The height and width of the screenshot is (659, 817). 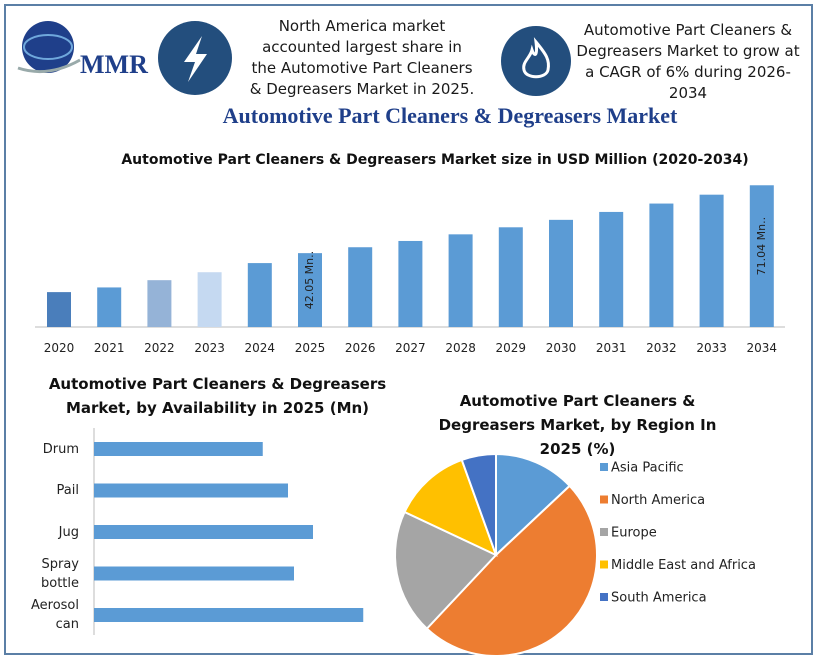 I want to click on x-tick-label: 2027, so click(x=410, y=348).